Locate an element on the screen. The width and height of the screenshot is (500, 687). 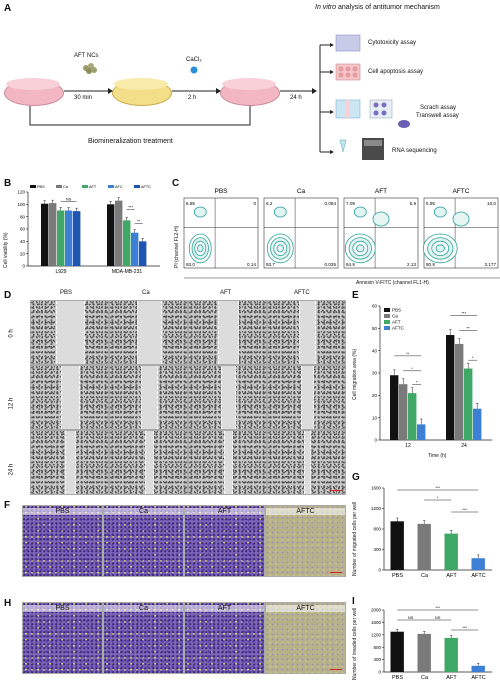
sig-label: ** is located at coordinates (469, 328).